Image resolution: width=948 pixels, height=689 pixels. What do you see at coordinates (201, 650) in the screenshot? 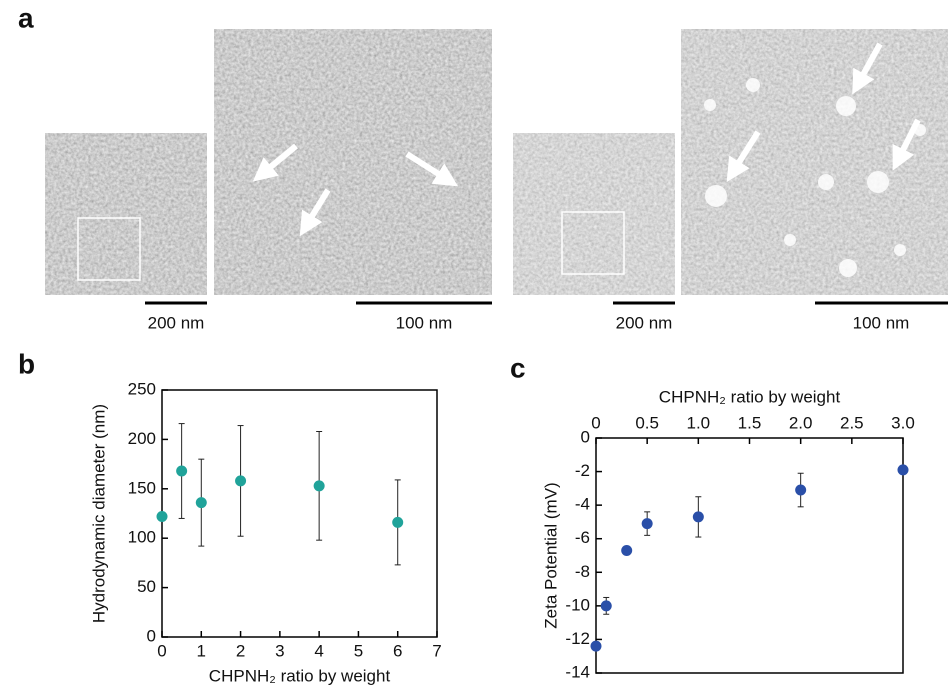
I see `x-tick-label: 1` at bounding box center [201, 650].